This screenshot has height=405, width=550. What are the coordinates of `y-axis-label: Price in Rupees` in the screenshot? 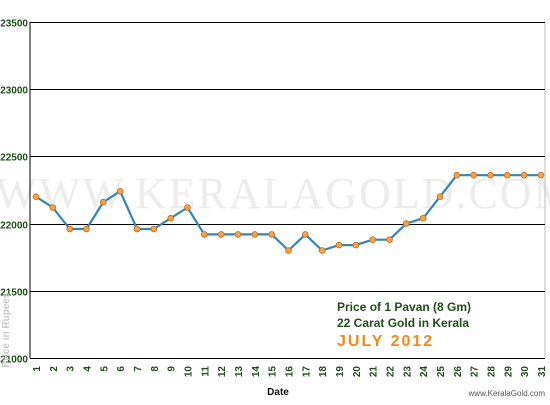 It's located at (6, 329).